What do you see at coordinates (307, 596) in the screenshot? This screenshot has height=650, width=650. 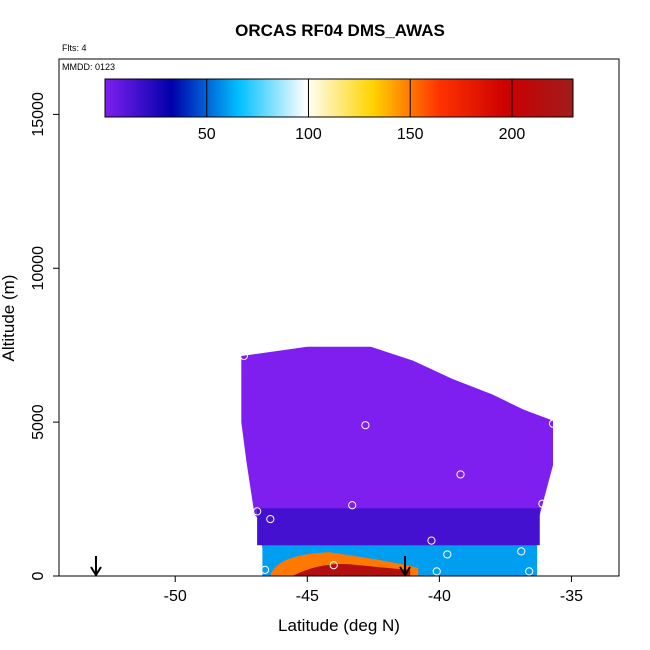 I see `x-tick-label: -45` at bounding box center [307, 596].